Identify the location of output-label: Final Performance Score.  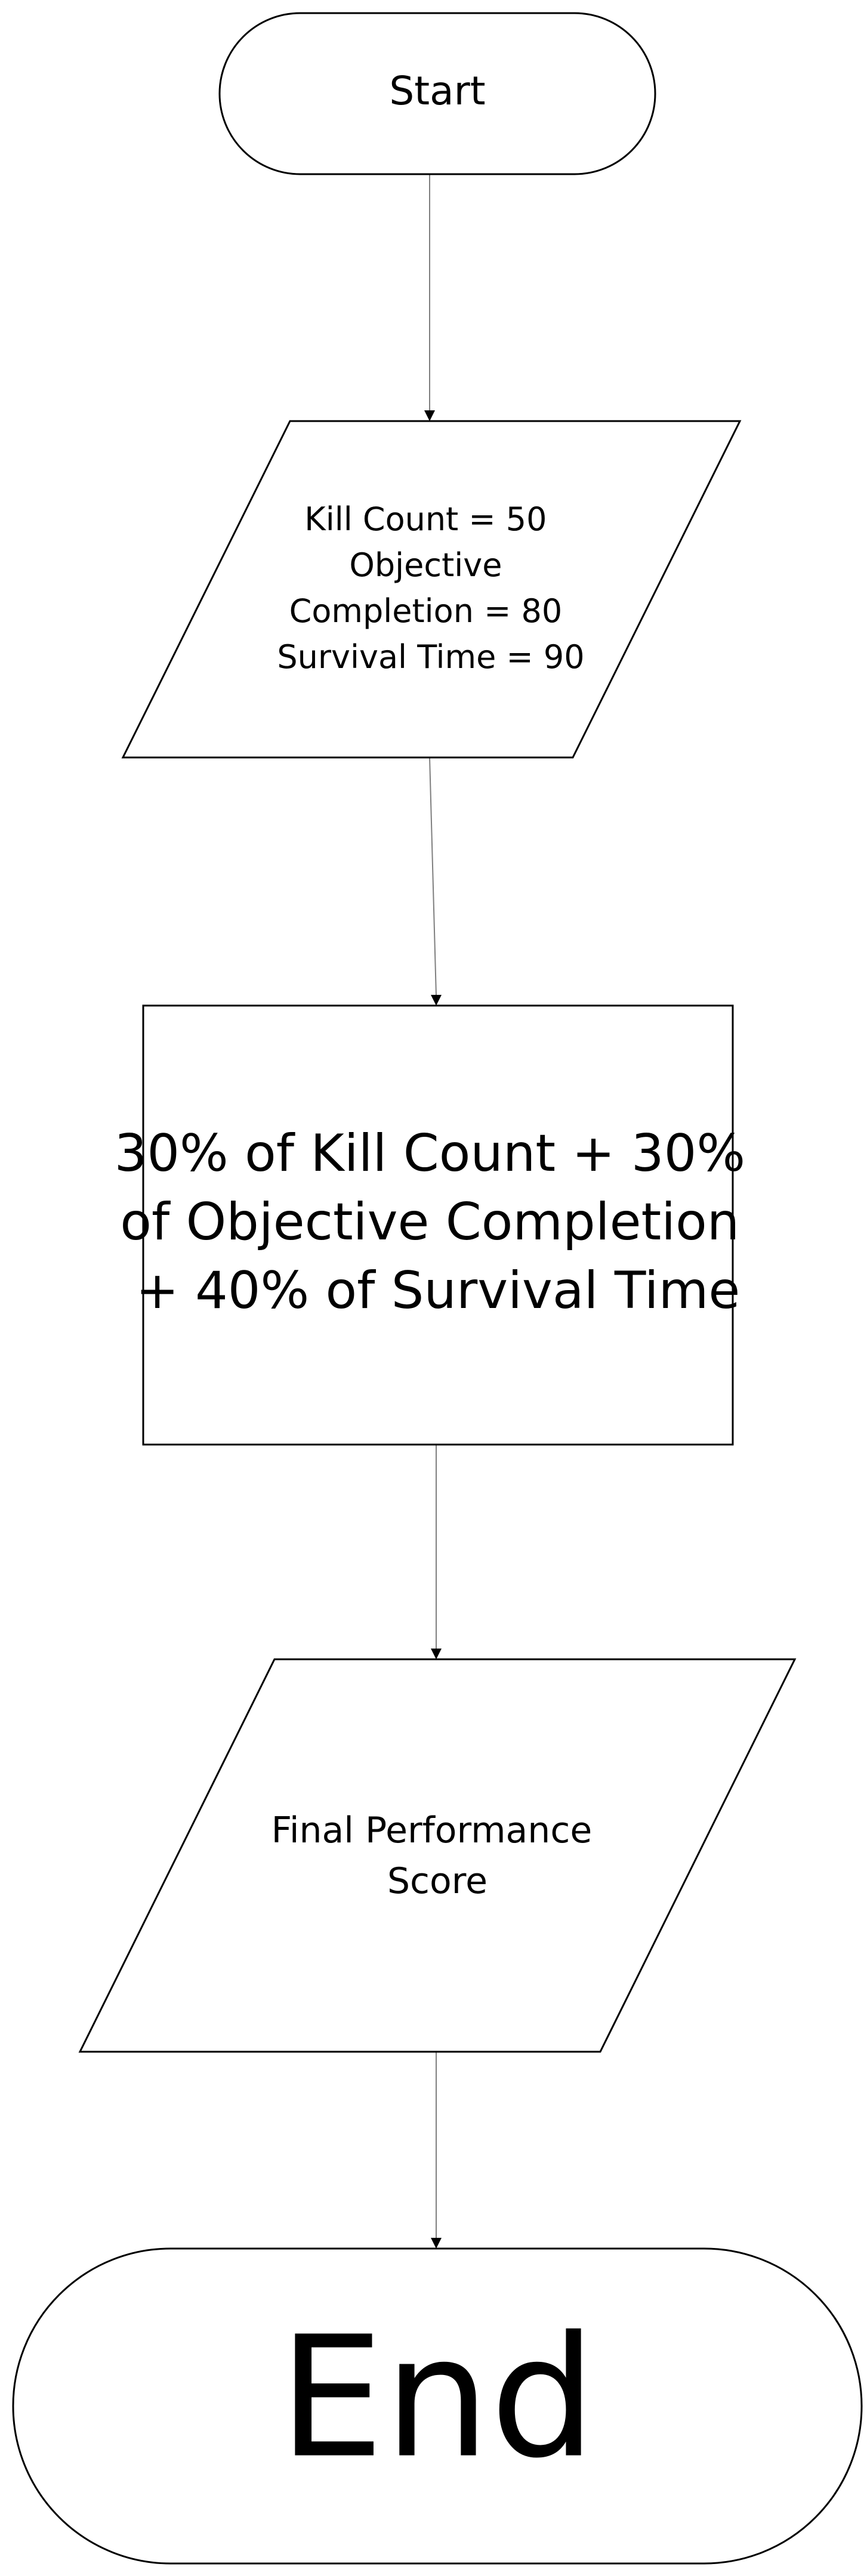
(437, 1856).